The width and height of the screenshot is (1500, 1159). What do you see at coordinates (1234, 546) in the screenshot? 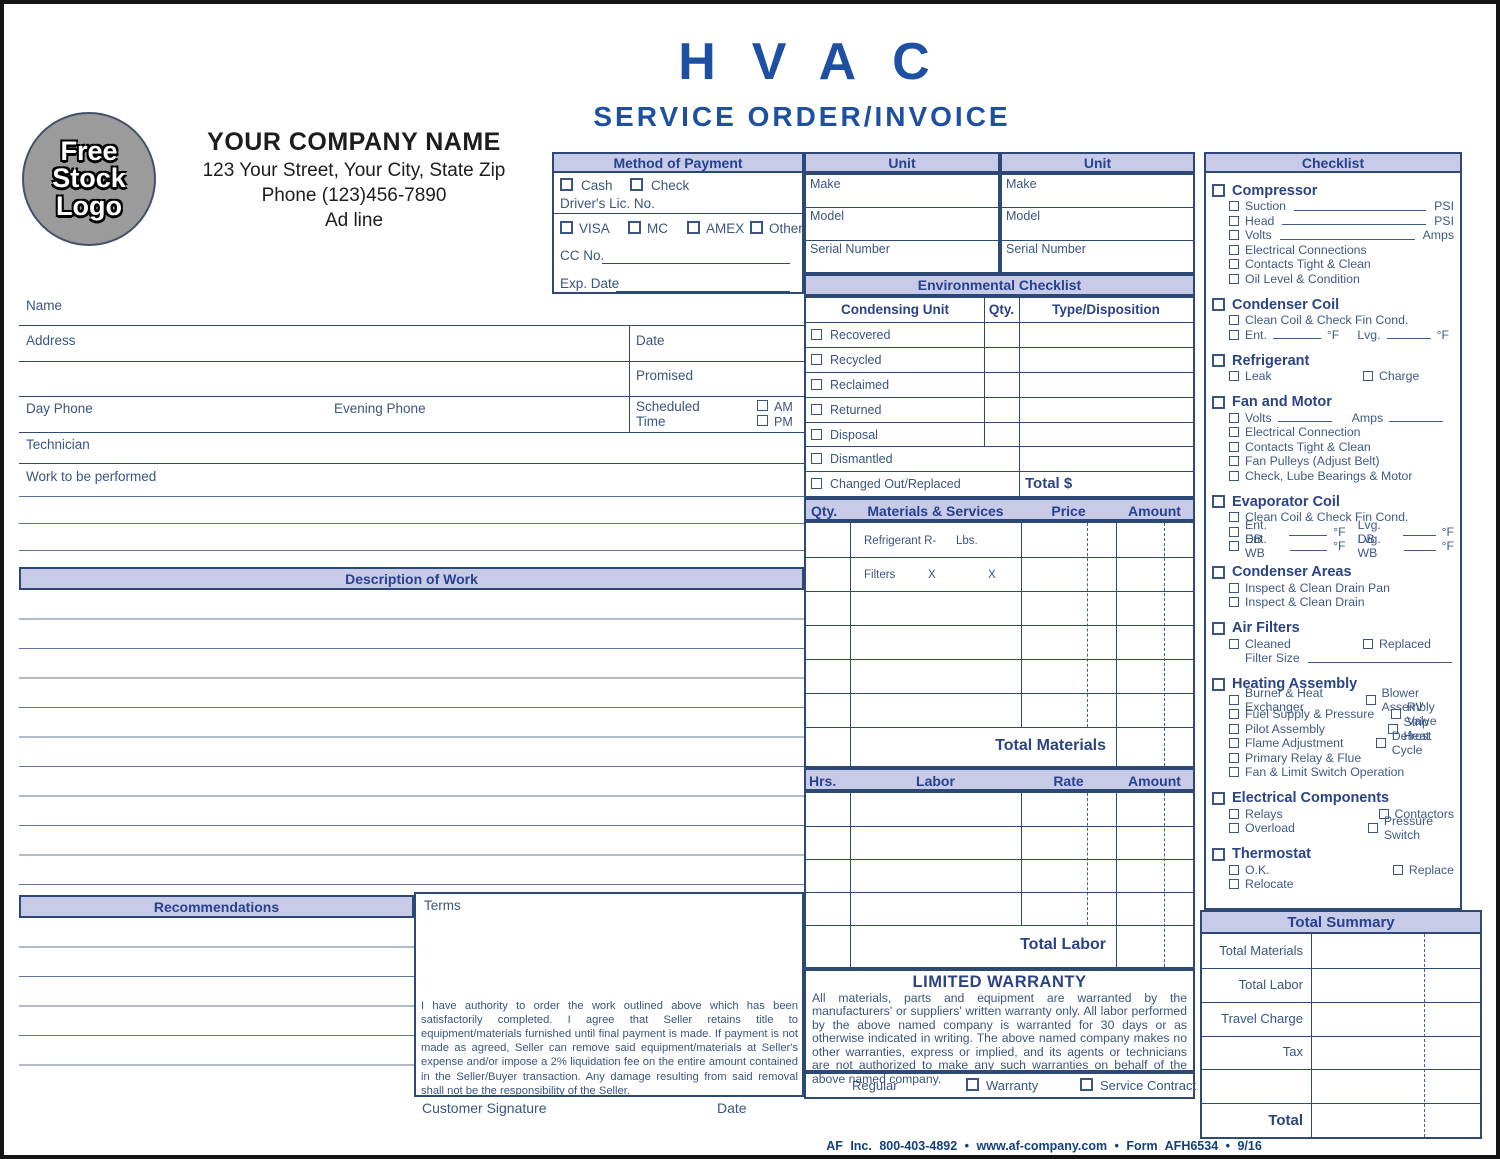
I see `ent-wb-checkbox` at bounding box center [1234, 546].